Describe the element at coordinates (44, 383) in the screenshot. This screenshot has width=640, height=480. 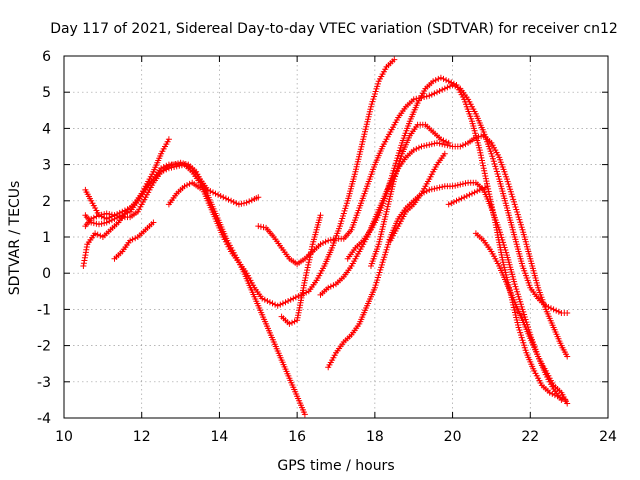
I see `y-tick-label: -3` at that location.